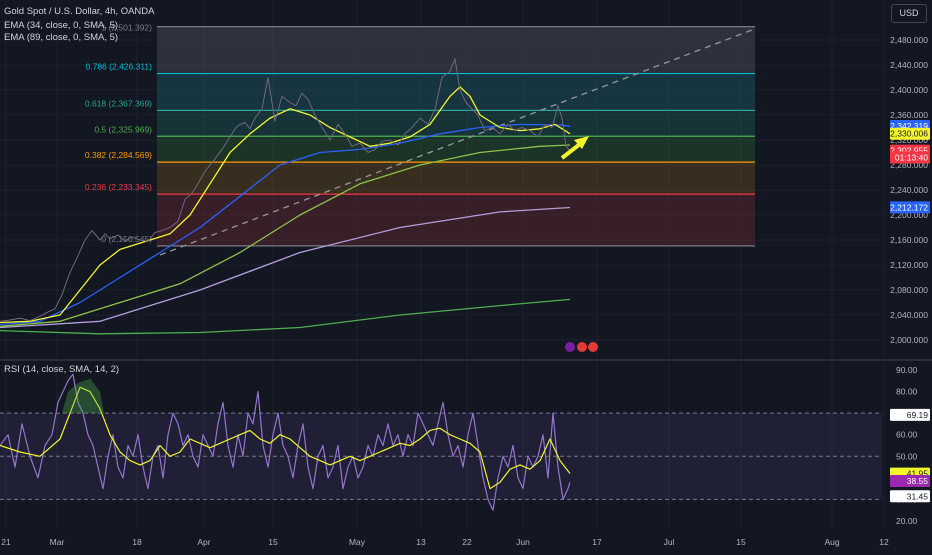 The width and height of the screenshot is (932, 555). What do you see at coordinates (909, 13) in the screenshot?
I see `currency-button: USD` at bounding box center [909, 13].